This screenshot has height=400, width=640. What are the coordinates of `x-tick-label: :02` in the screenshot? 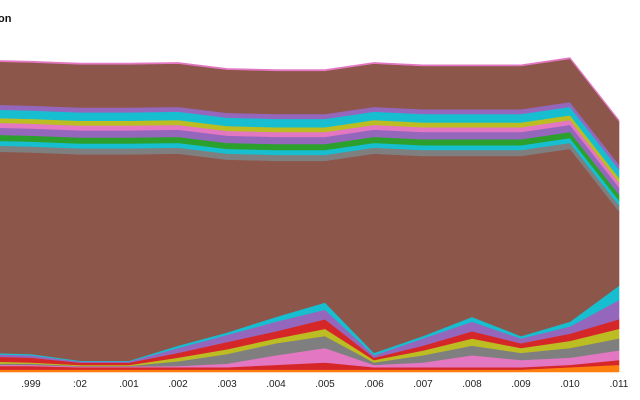 It's located at (80, 384).